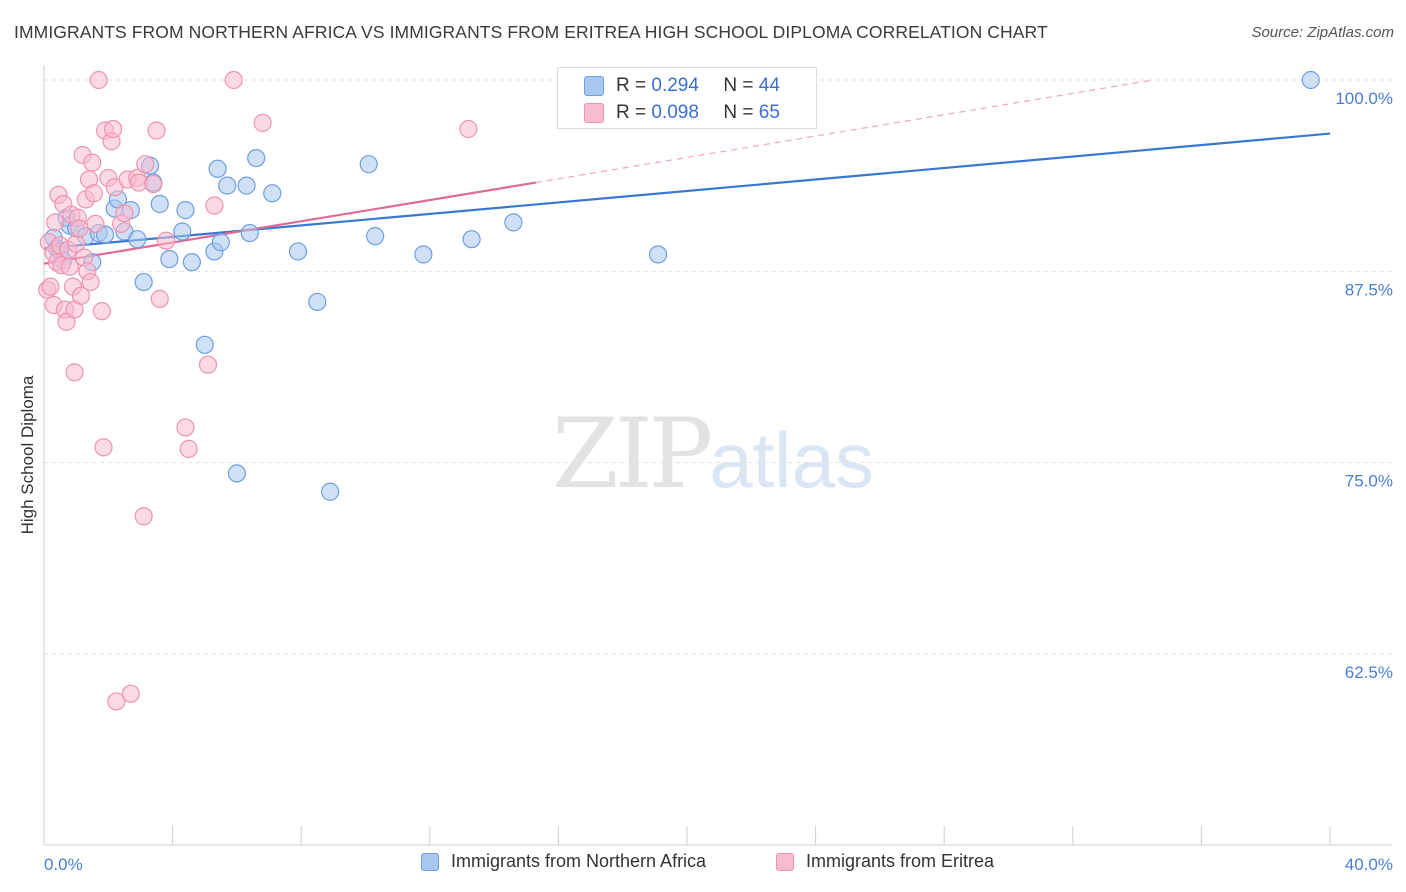 This screenshot has height=892, width=1406. What do you see at coordinates (675, 112) in the screenshot?
I see `legend-r-value: 0.098` at bounding box center [675, 112].